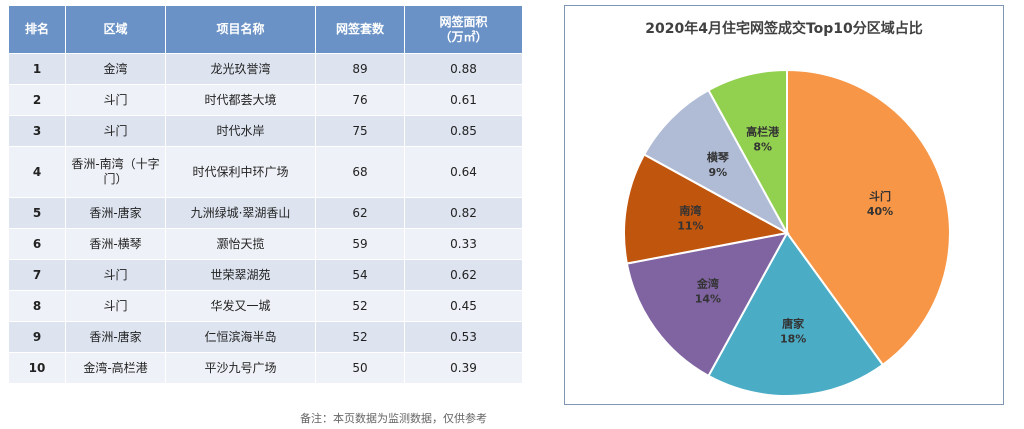  I want to click on cell-area: 0.39, so click(463, 368).